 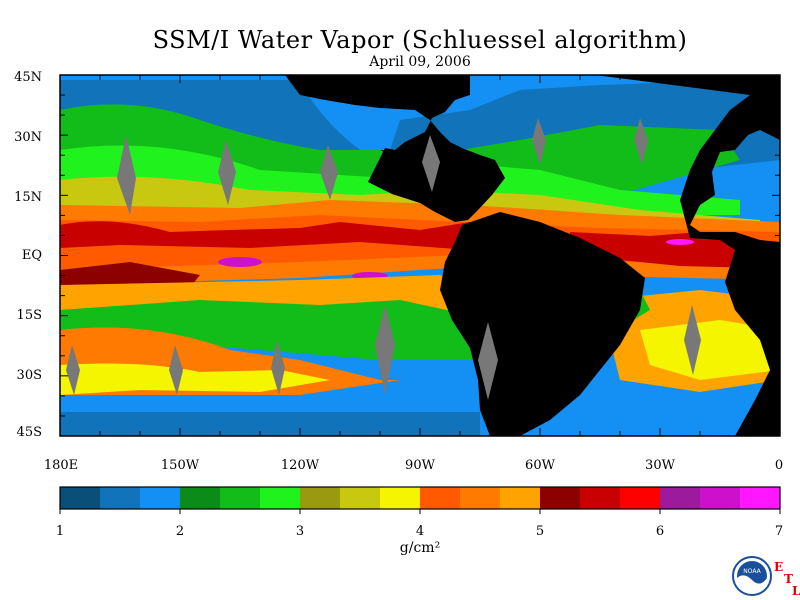 What do you see at coordinates (300, 531) in the screenshot?
I see `colorbar-label-3: 3` at bounding box center [300, 531].